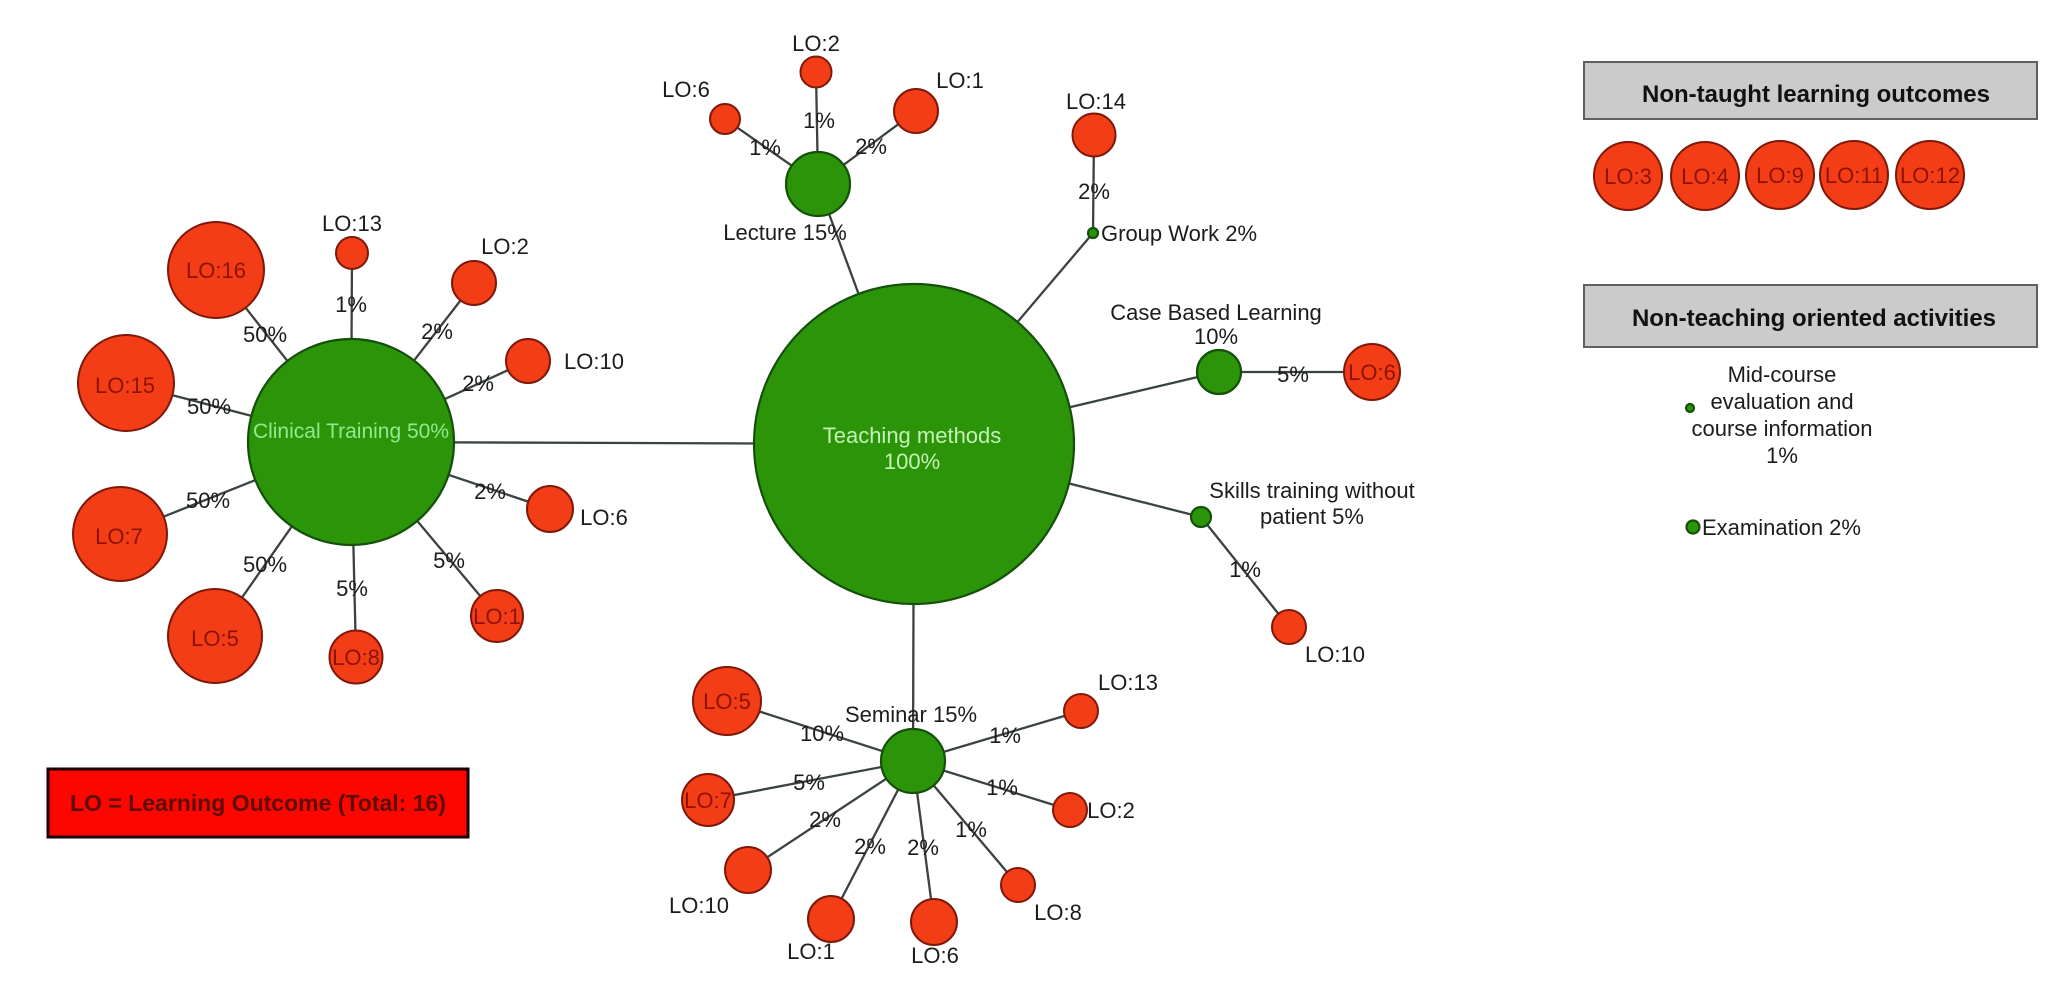 Image resolution: width=2059 pixels, height=1001 pixels. What do you see at coordinates (1096, 101) in the screenshot?
I see `svg-text: LO:14` at bounding box center [1096, 101].